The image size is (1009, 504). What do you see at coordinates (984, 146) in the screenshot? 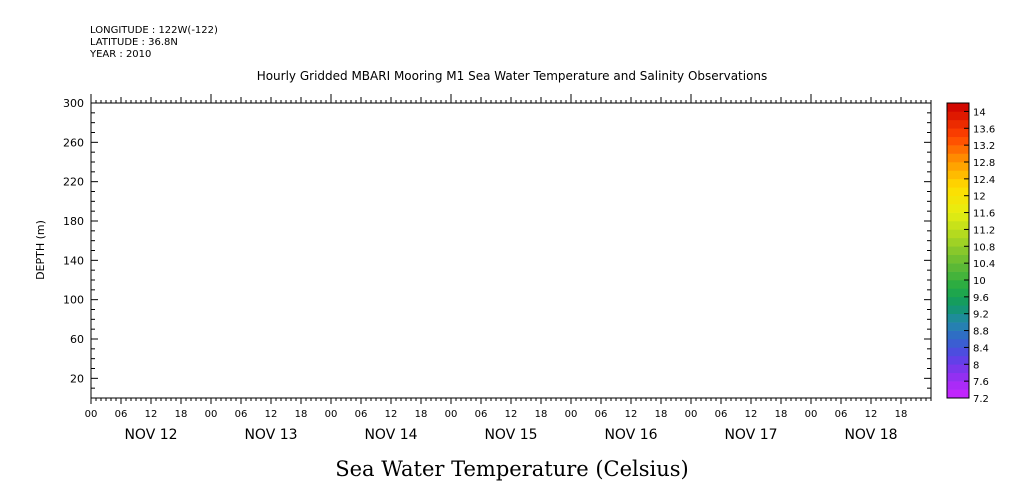
I see `colorbar-label: 13.2` at bounding box center [984, 146].